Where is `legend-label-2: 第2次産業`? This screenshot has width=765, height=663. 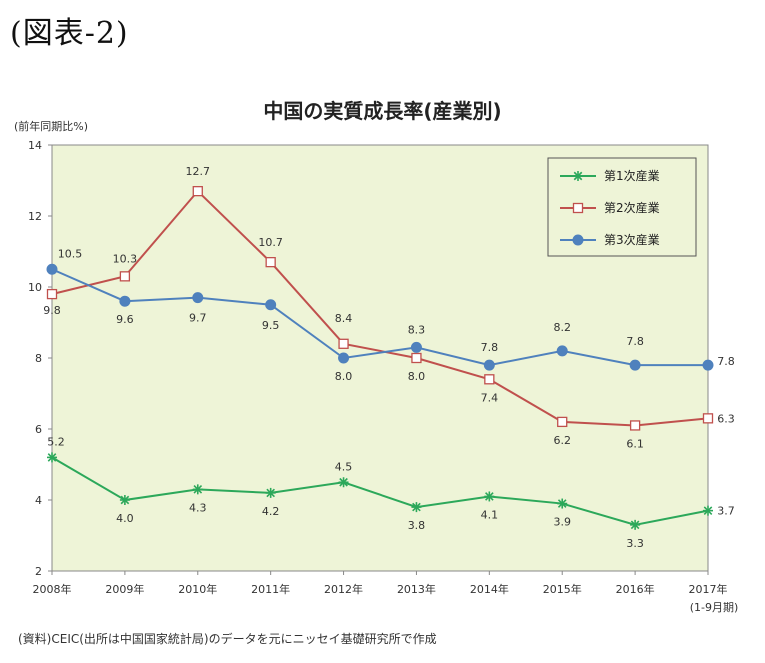
legend-label-2: 第2次産業 is located at coordinates (632, 207).